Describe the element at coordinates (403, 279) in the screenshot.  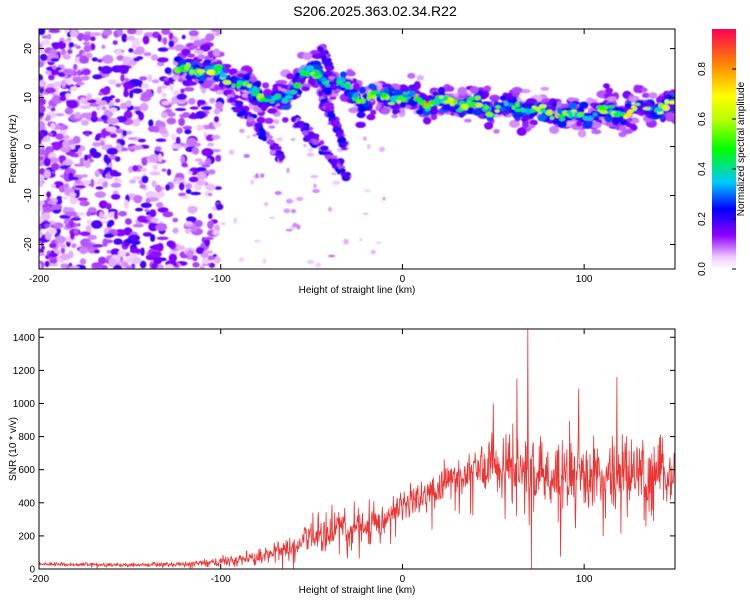
I see `spectrogram-x-tick-label: 0` at that location.